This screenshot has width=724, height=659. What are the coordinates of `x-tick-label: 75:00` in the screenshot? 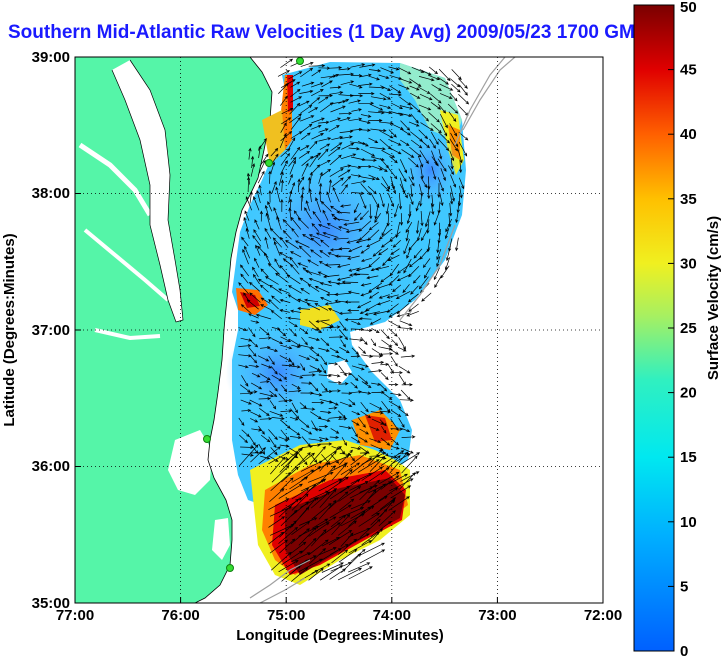 It's located at (286, 615).